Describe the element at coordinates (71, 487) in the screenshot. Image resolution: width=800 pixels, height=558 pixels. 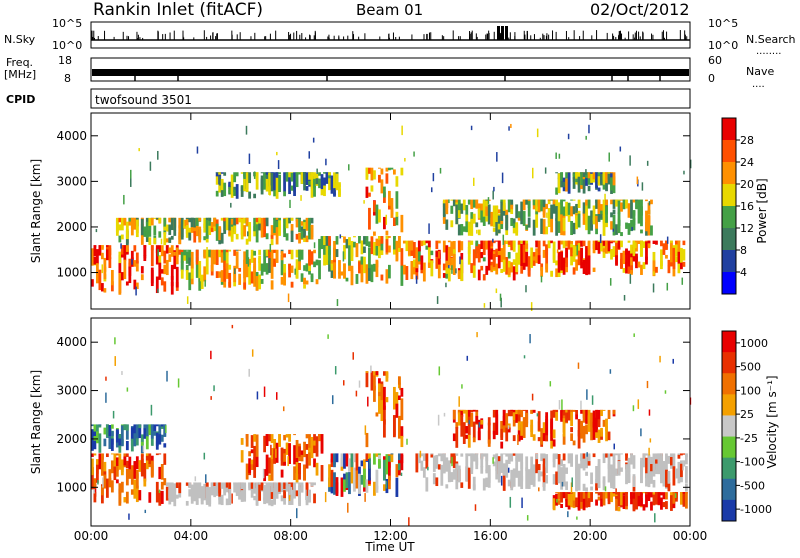
I see `y-tick-label: 1000` at that location.